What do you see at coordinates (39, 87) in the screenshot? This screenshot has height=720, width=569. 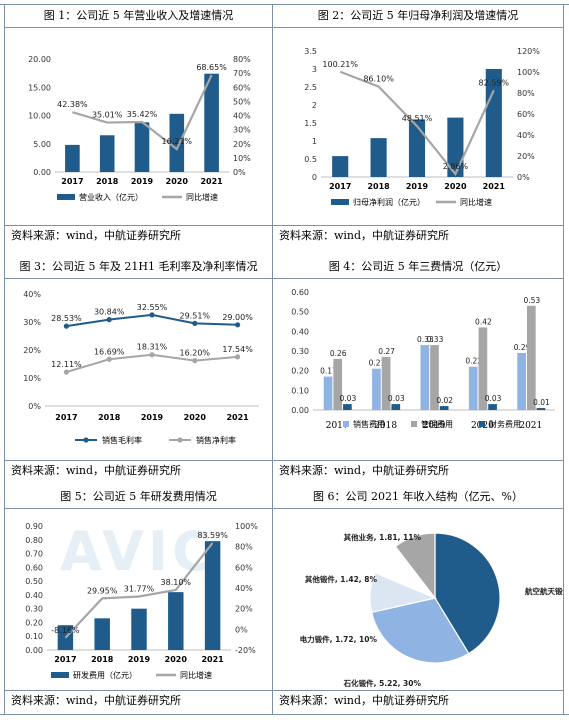 I see `y-left-tick-label: 15.00` at bounding box center [39, 87].